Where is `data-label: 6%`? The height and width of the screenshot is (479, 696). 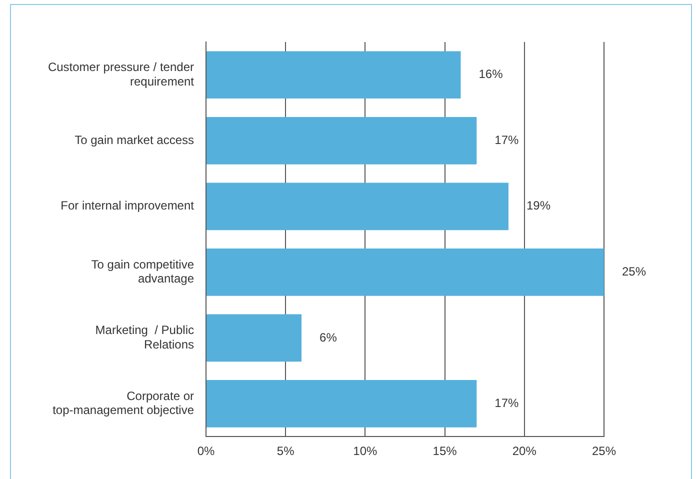
data-label: 6% is located at coordinates (329, 337).